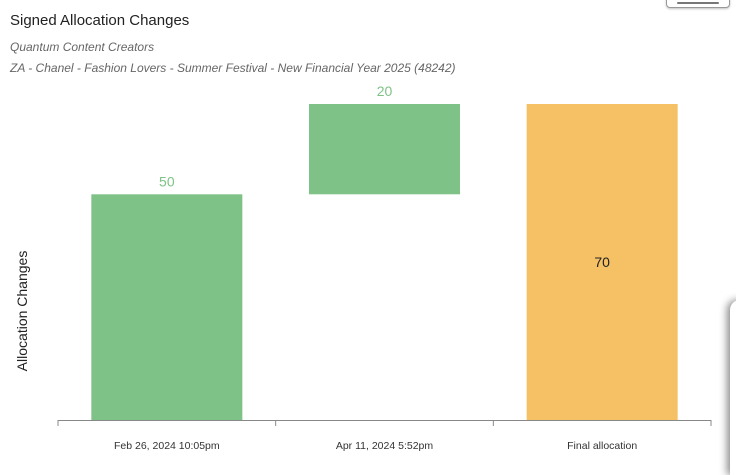  I want to click on total-bar, so click(602, 262).